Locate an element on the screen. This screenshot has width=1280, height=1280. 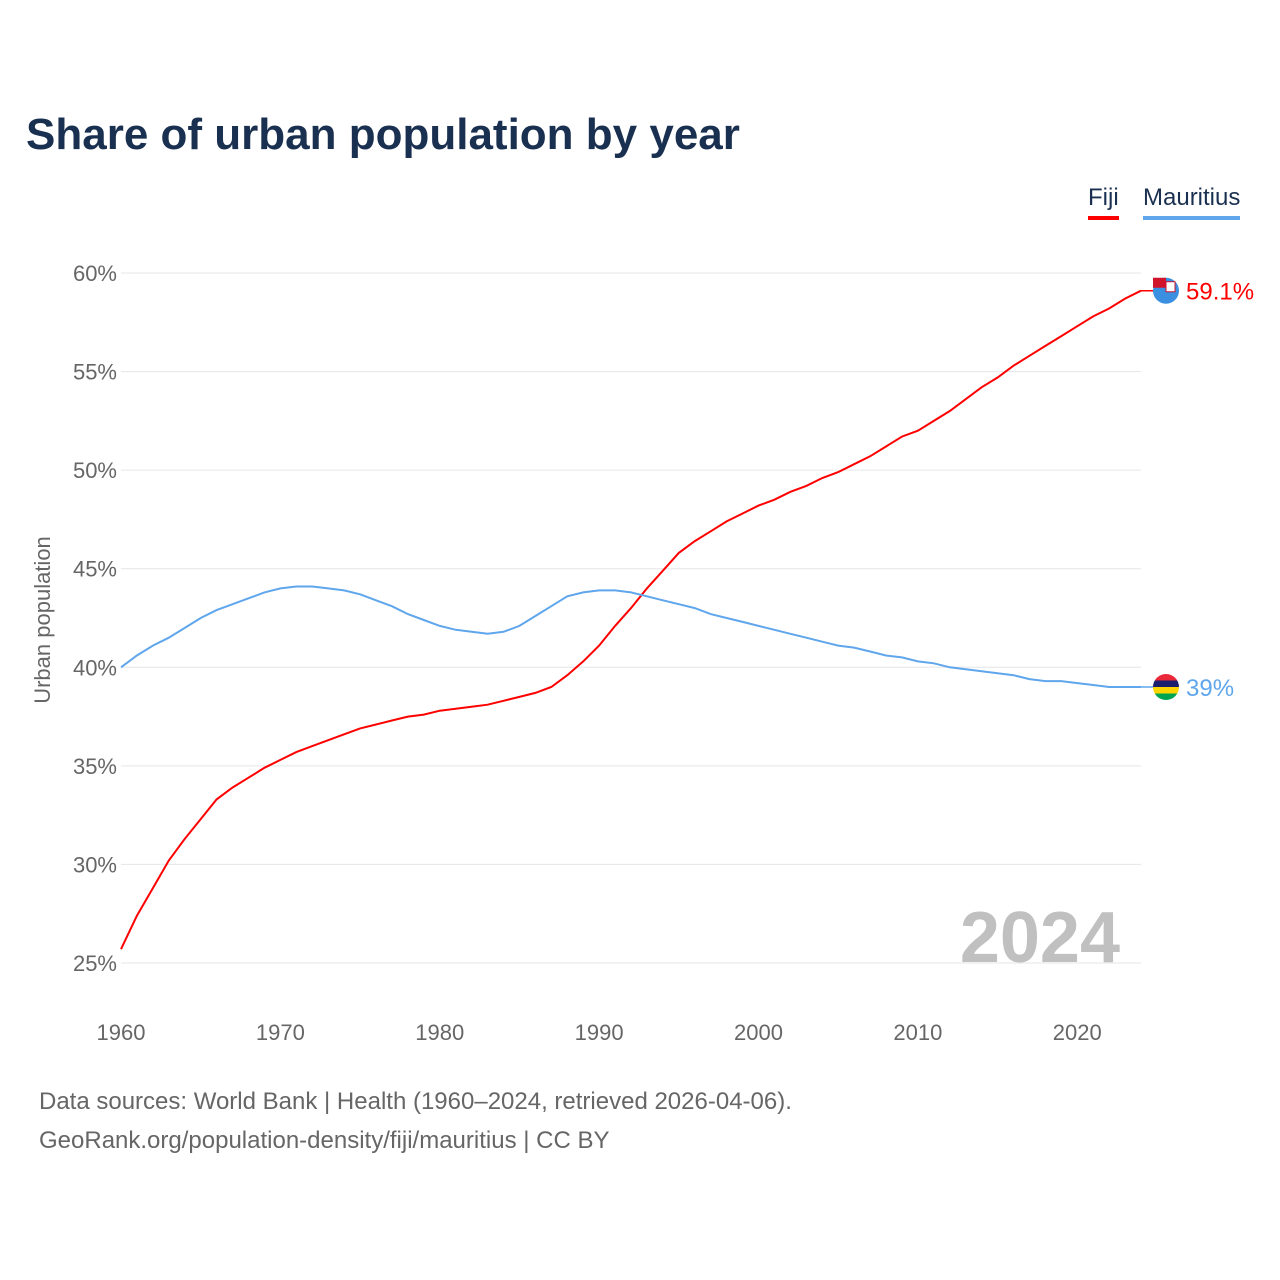
y-tick-label: 35% is located at coordinates (95, 766).